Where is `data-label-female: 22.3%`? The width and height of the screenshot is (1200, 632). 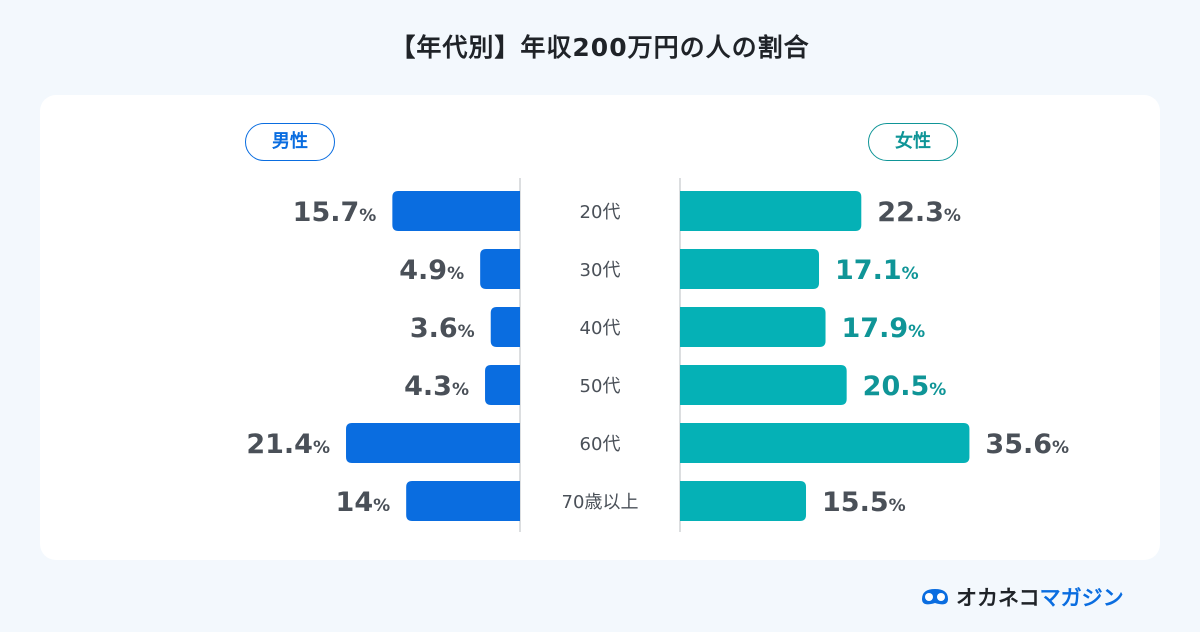 data-label-female: 22.3% is located at coordinates (919, 212).